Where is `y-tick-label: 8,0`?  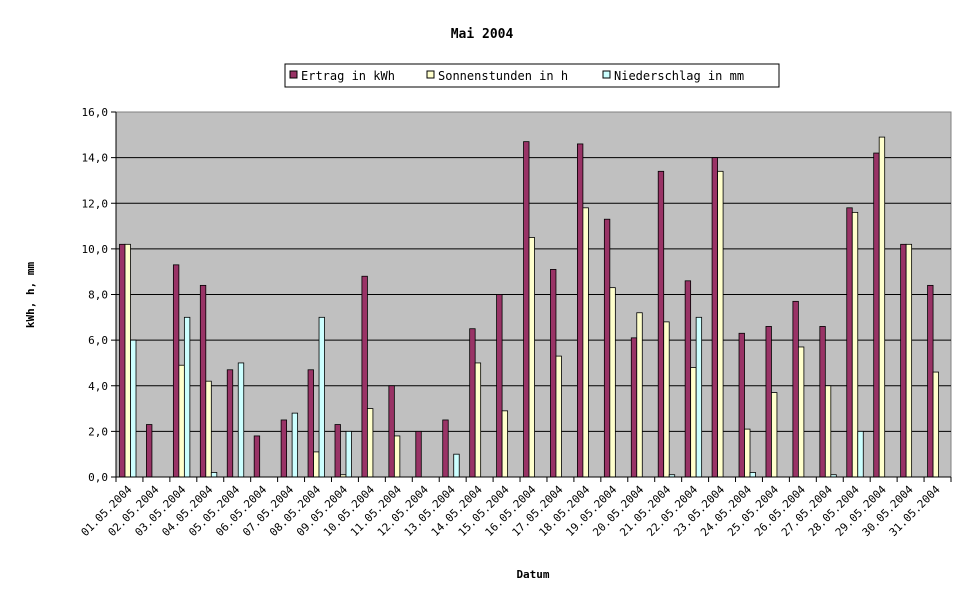 y-tick-label: 8,0 is located at coordinates (98, 295).